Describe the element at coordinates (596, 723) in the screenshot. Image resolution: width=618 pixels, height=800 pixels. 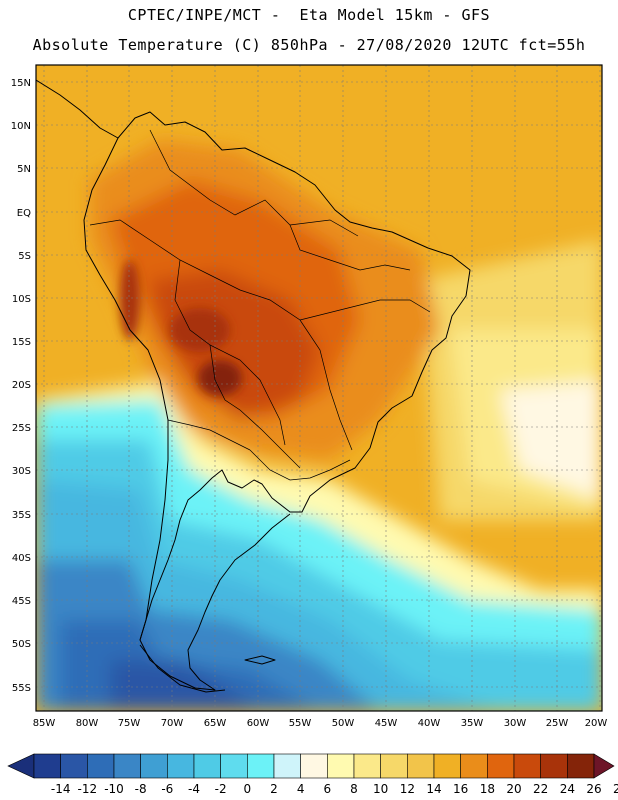
I see `lon-label: 20W` at that location.